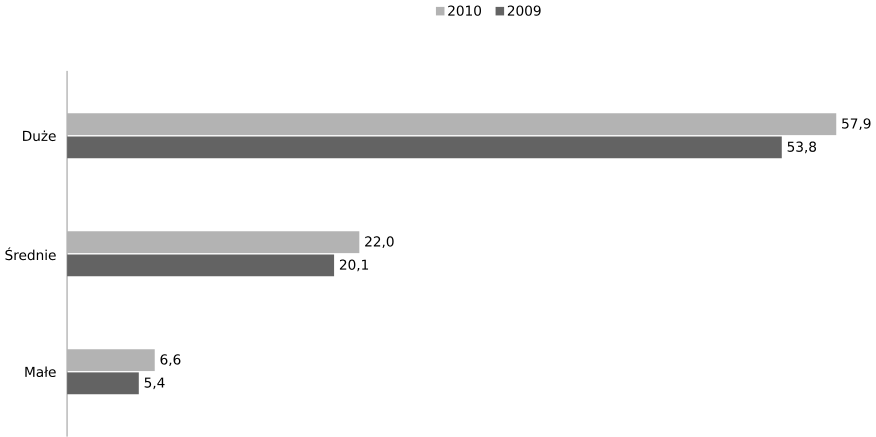  I want to click on y-tick-label: Małe, so click(40, 371).